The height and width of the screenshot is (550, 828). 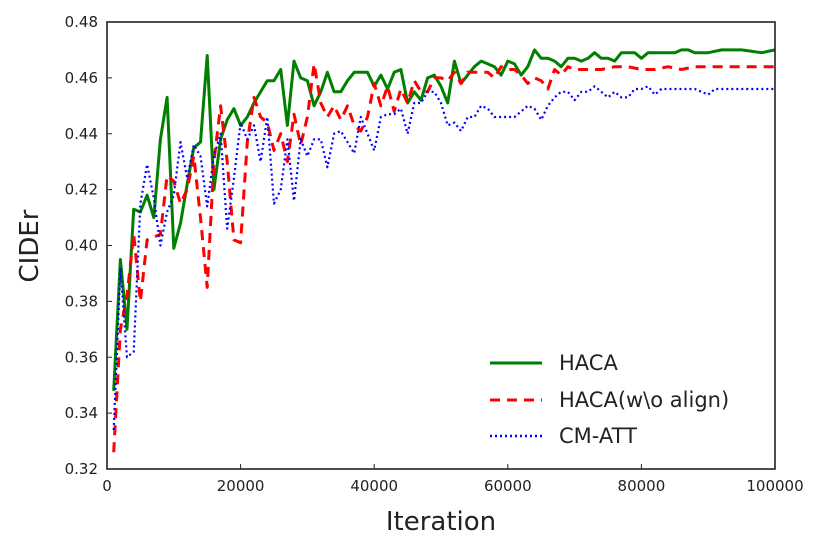 I want to click on legend: HACA HACA(w\o align) CM-ATT, so click(x=609, y=399).